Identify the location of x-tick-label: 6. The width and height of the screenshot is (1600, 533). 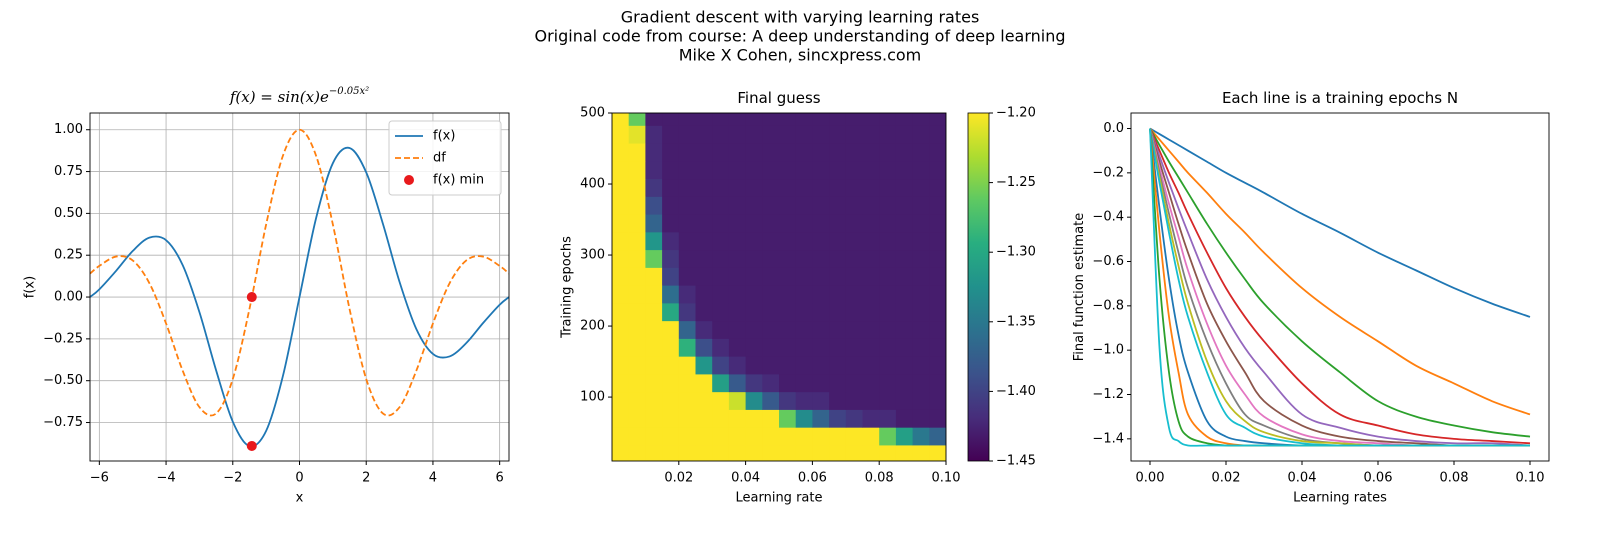
(500, 478).